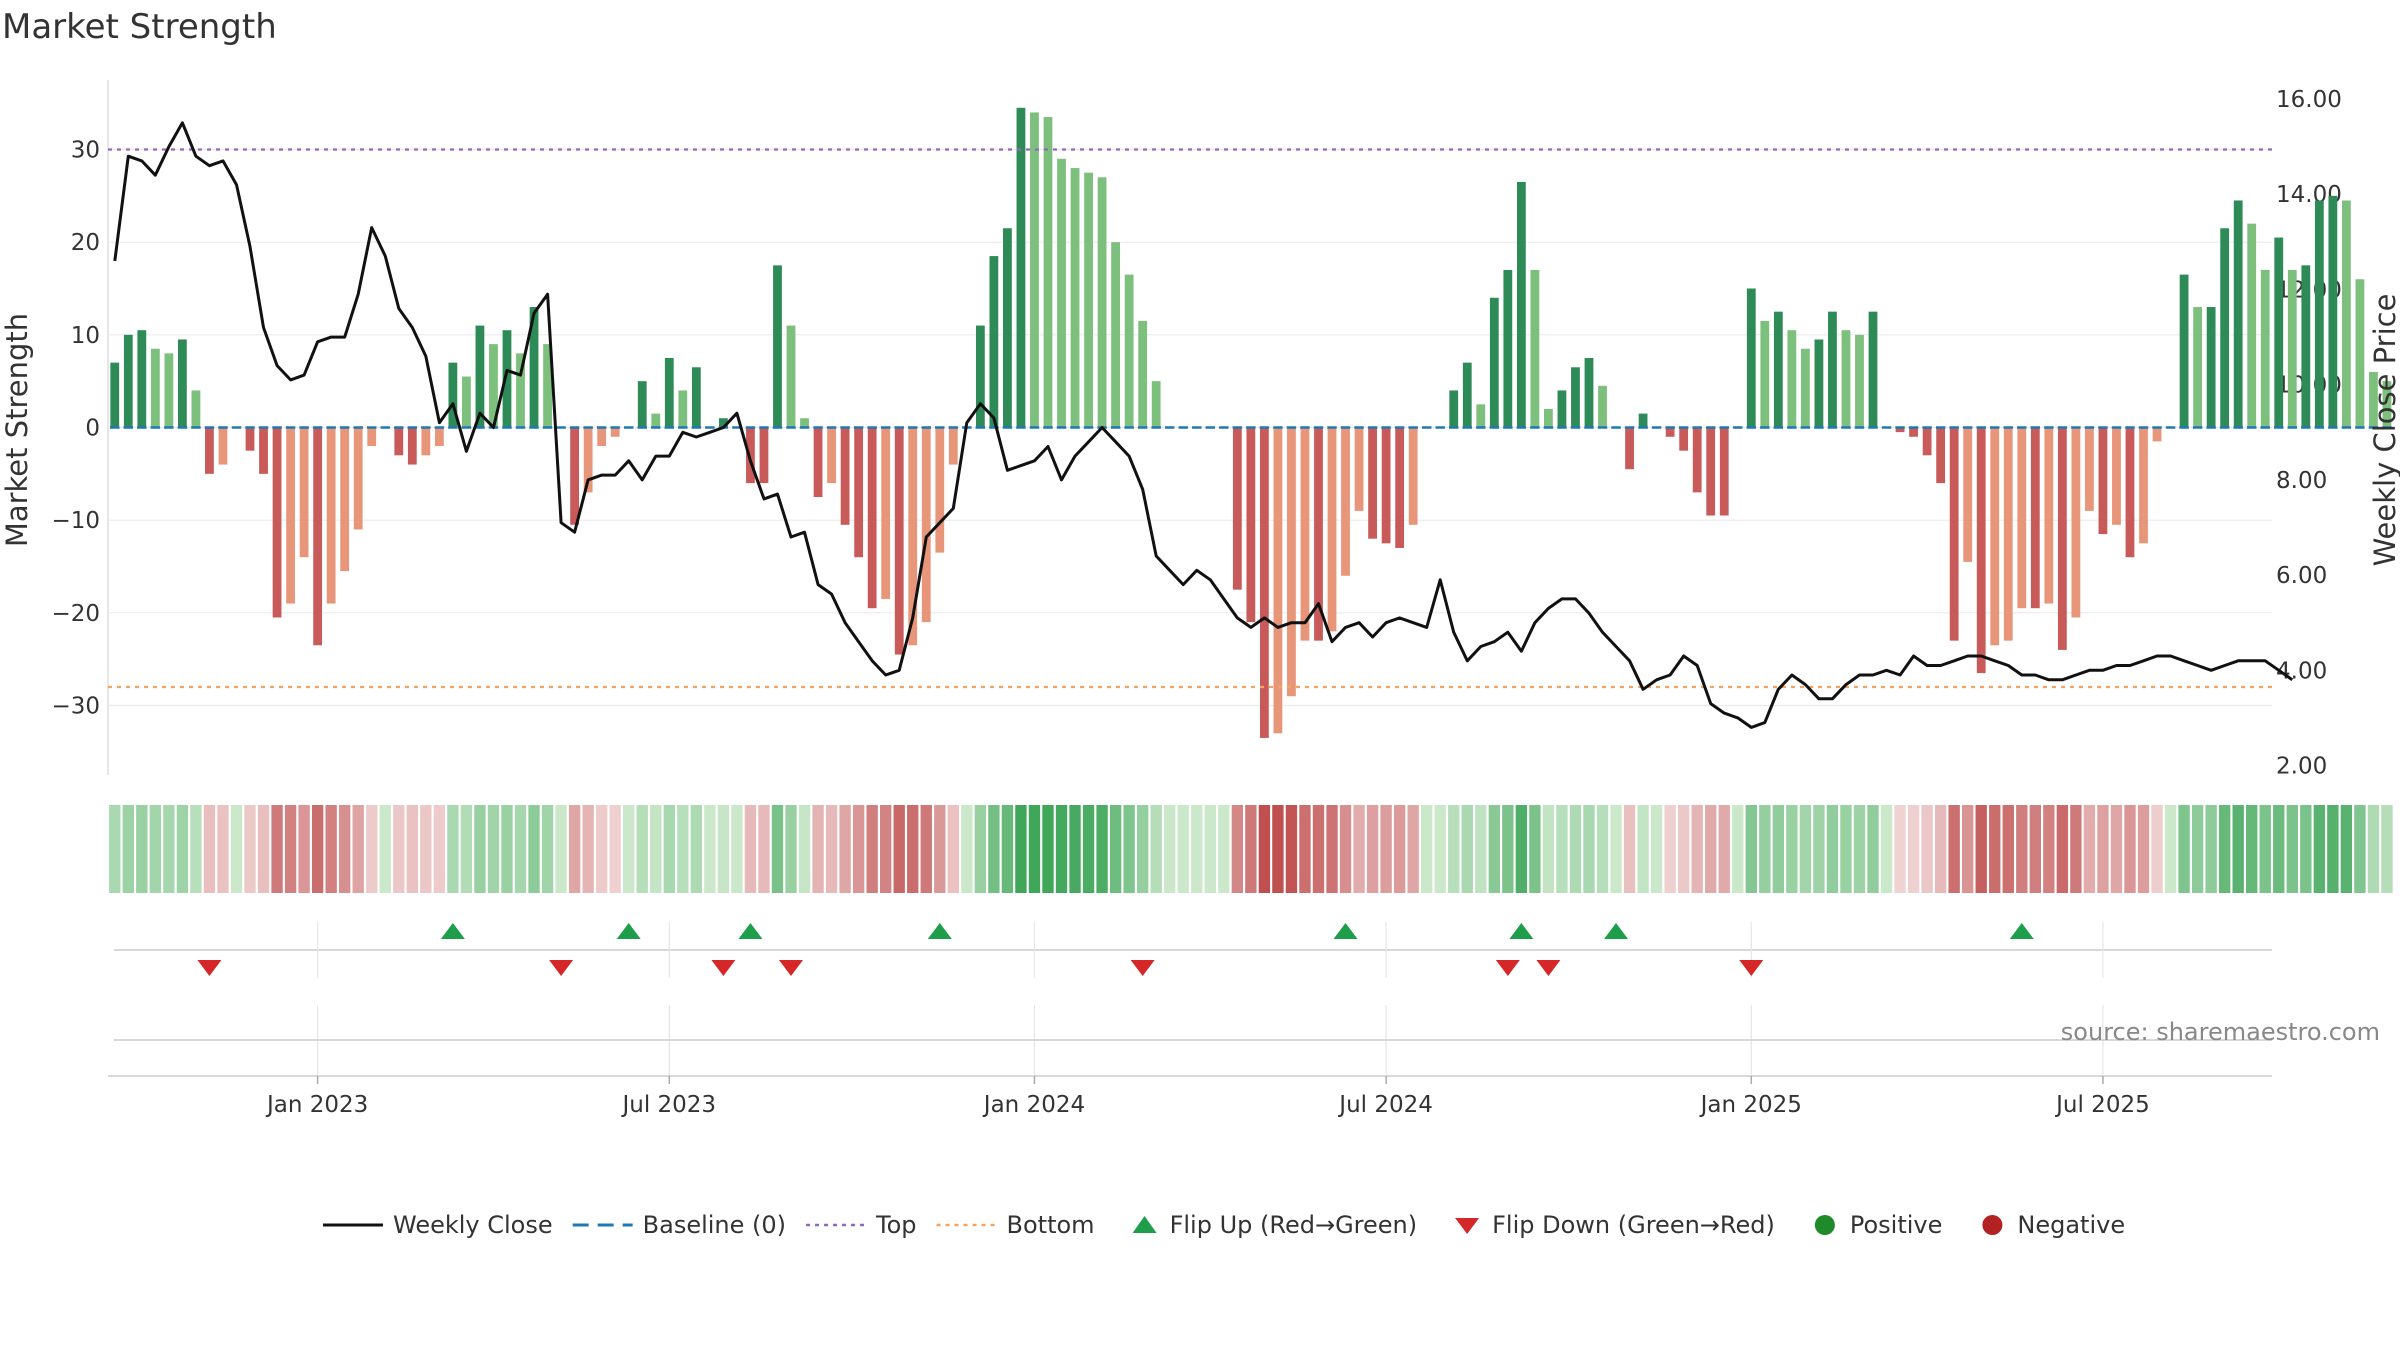 This screenshot has width=2400, height=1350. I want to click on y-left-tick-label: 20, so click(85, 243).